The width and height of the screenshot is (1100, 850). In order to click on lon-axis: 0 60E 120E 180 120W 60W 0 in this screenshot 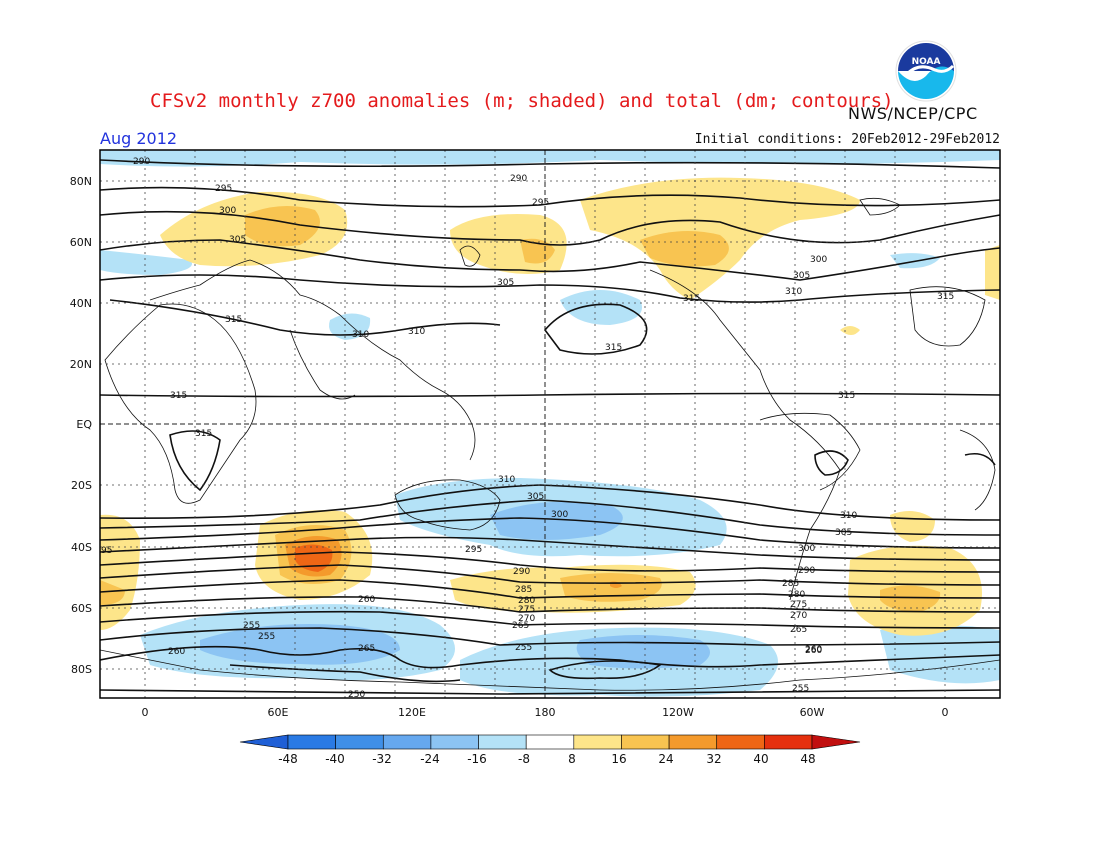, I will do `click(545, 712)`.